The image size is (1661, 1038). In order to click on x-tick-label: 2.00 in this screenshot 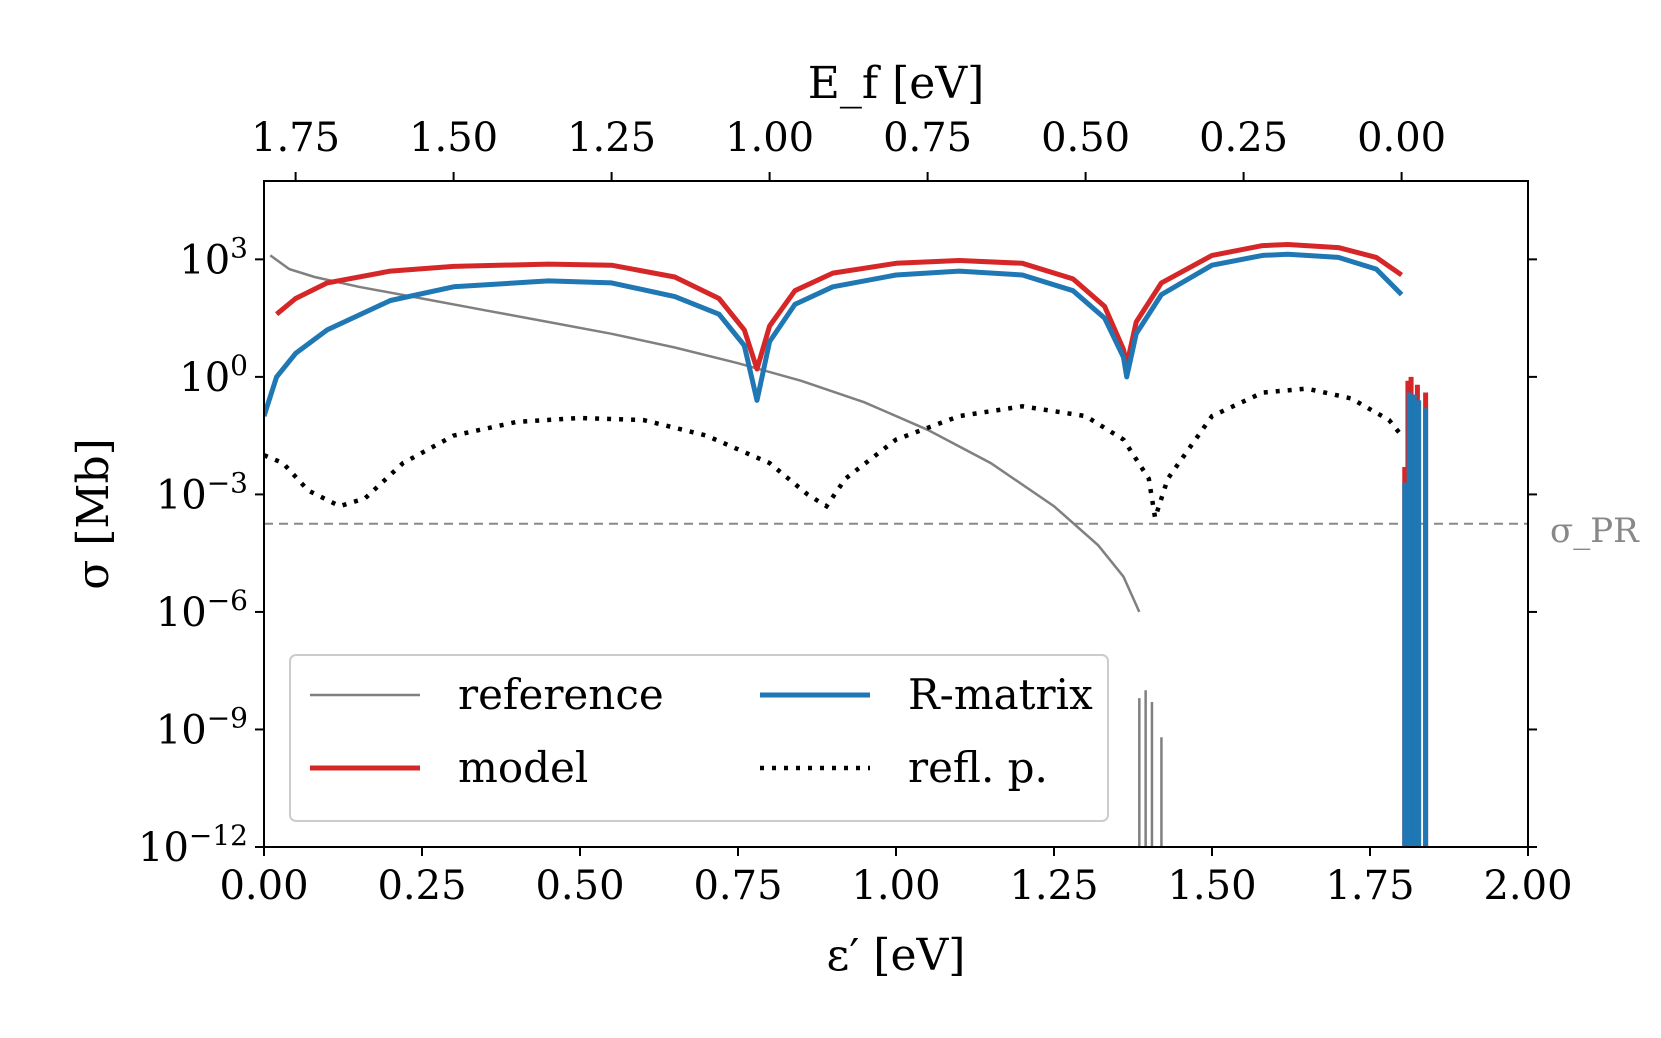, I will do `click(1527, 886)`.